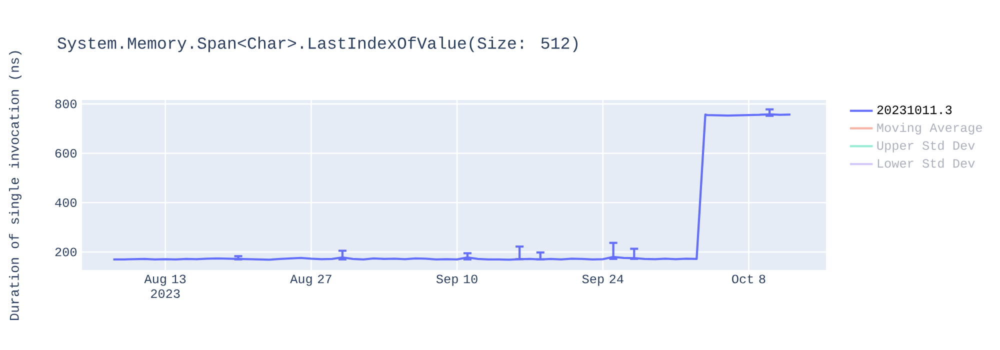  Describe the element at coordinates (457, 280) in the screenshot. I see `x-tick-label: Sep 10` at that location.